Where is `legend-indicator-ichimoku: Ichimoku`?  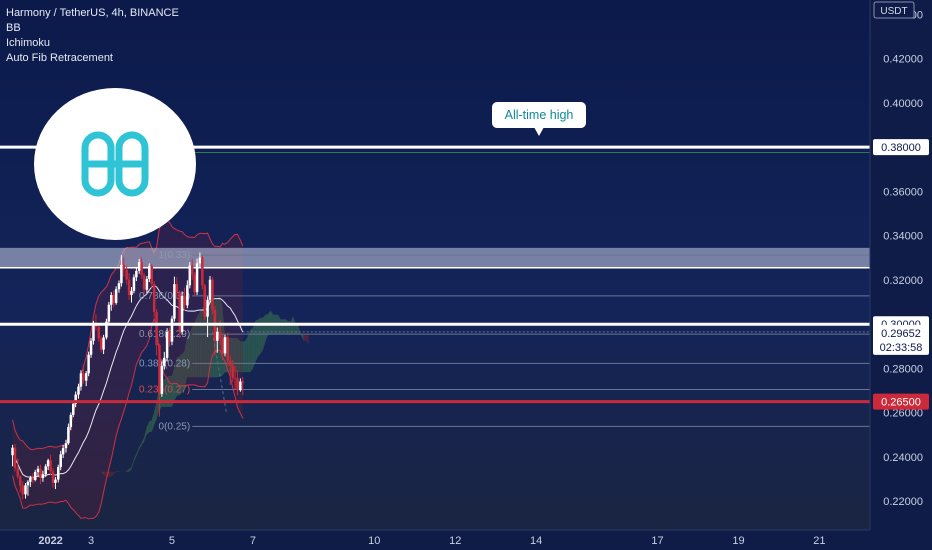
legend-indicator-ichimoku: Ichimoku is located at coordinates (28, 43).